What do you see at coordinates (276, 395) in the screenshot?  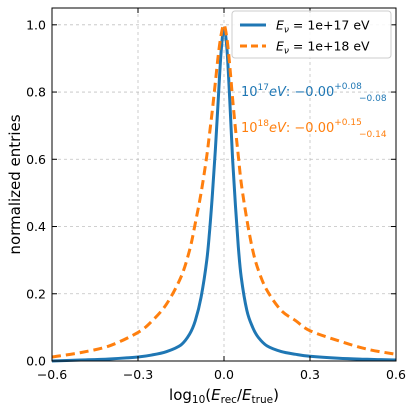 I see `x-label-close: )` at bounding box center [276, 395].